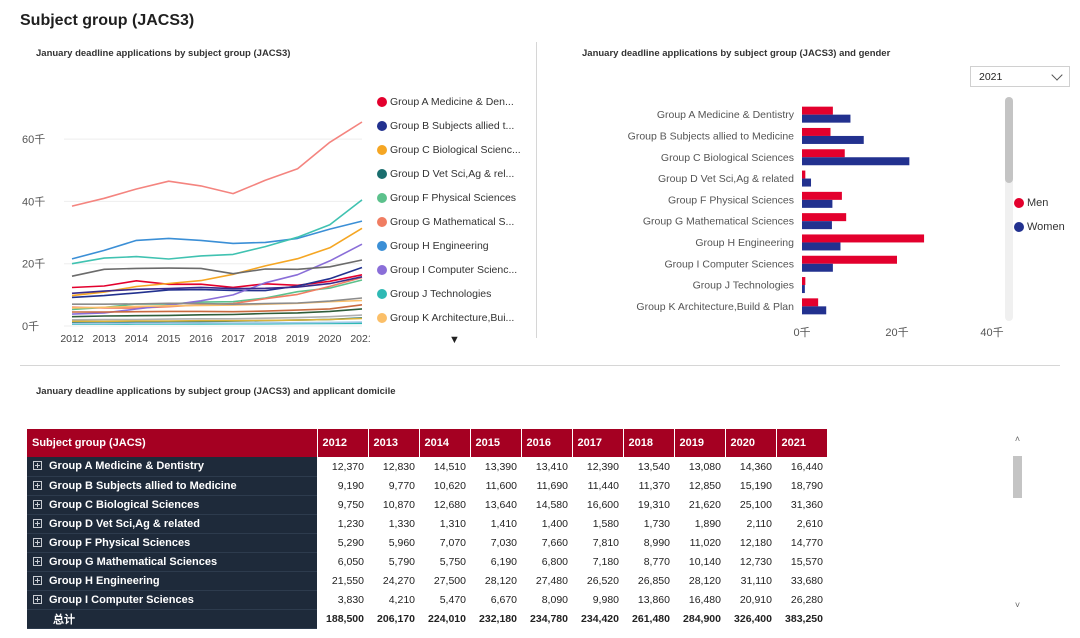 The image size is (1080, 638). I want to click on scroll-up-icon: ˄, so click(1017, 439).